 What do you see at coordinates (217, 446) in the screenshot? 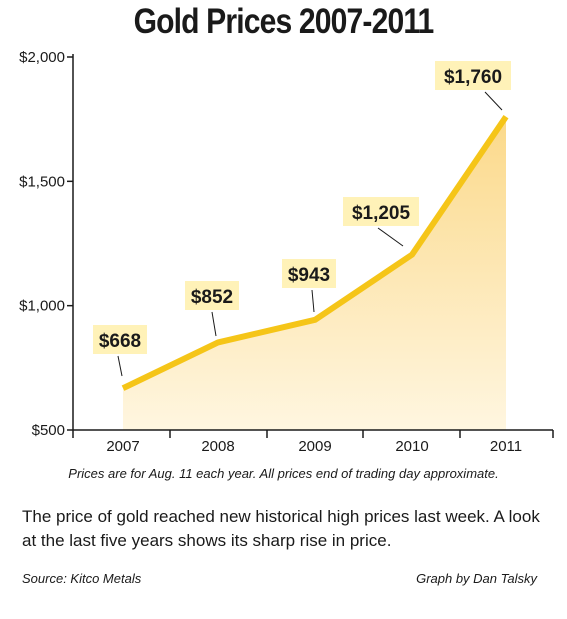
I see `x-tick-label: 2008` at bounding box center [217, 446].